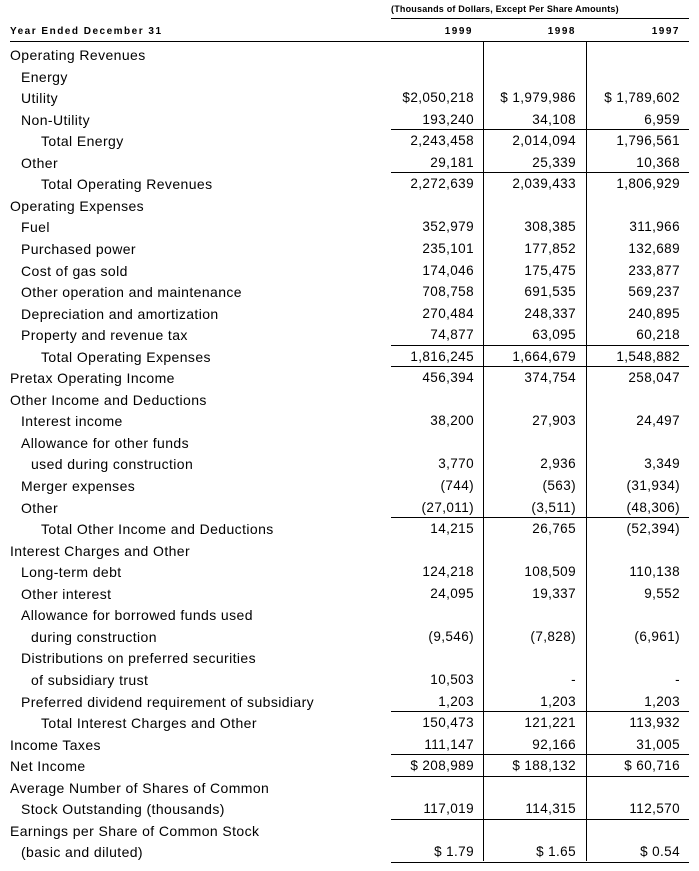 The height and width of the screenshot is (871, 699). Describe the element at coordinates (349, 76) in the screenshot. I see `table-row: Energy` at that location.